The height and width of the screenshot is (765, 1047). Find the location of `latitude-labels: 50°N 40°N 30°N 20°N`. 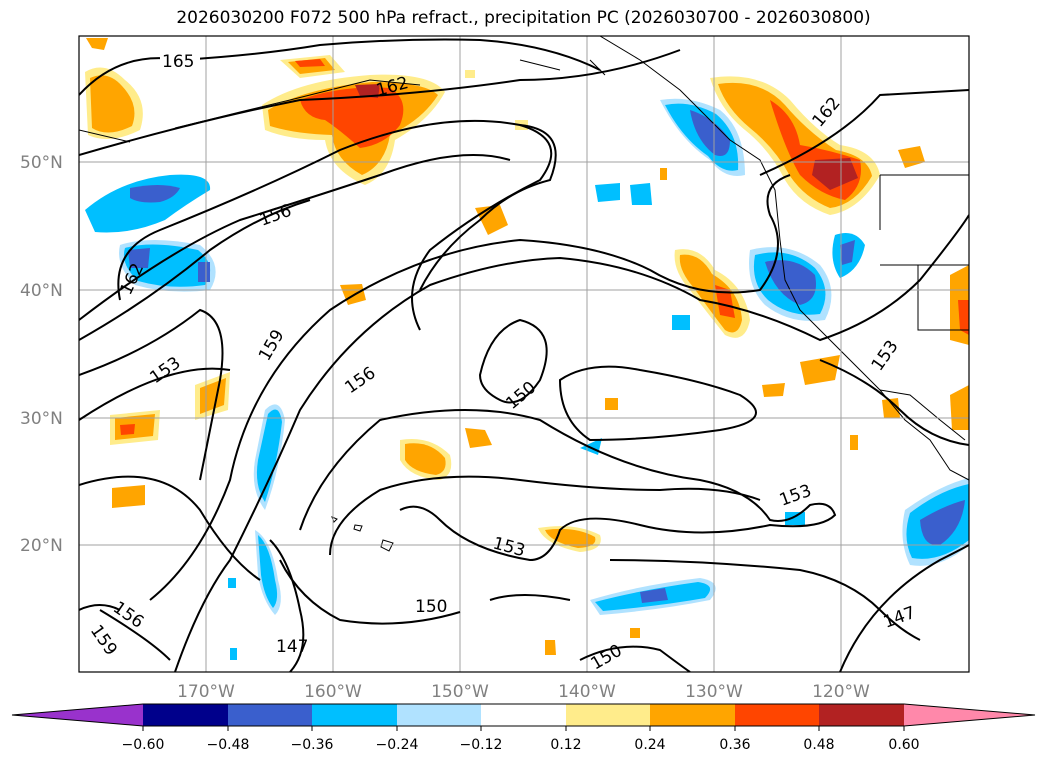

latitude-labels: 50°N 40°N 30°N 20°N is located at coordinates (41, 354).